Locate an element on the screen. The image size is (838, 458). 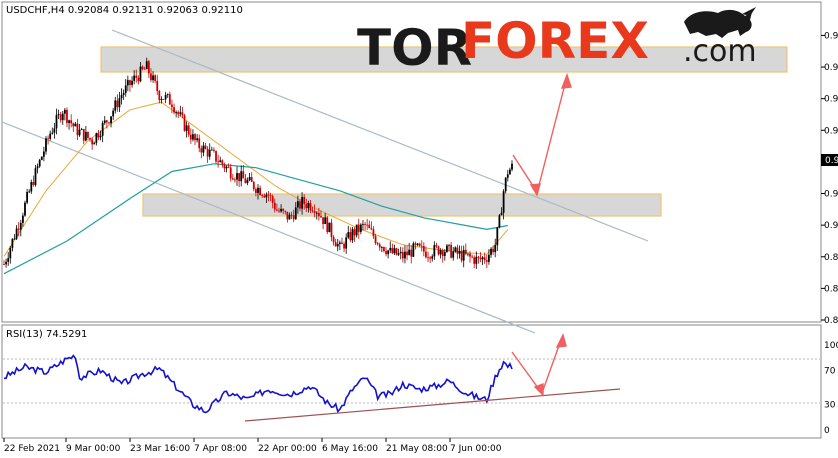
time-tick-label: 23 Mar 16:00 is located at coordinates (160, 449).